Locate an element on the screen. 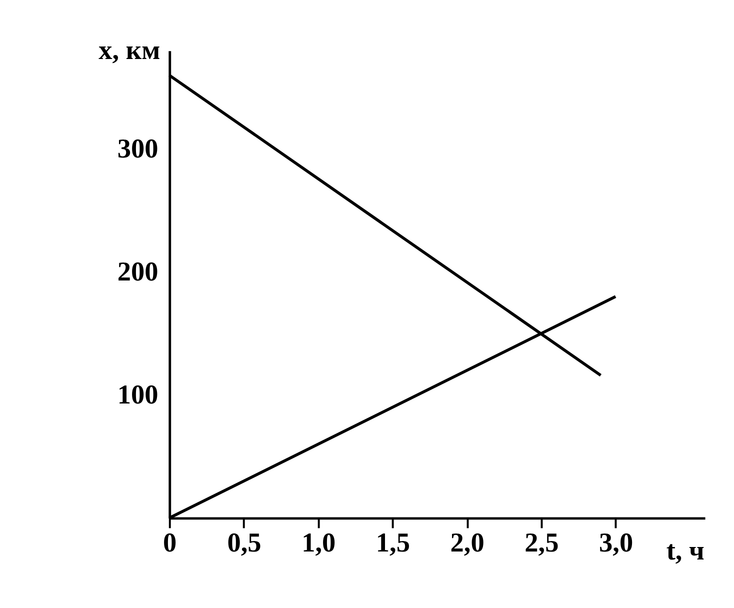 The image size is (734, 608). x-tick-label: 1,5 is located at coordinates (393, 543).